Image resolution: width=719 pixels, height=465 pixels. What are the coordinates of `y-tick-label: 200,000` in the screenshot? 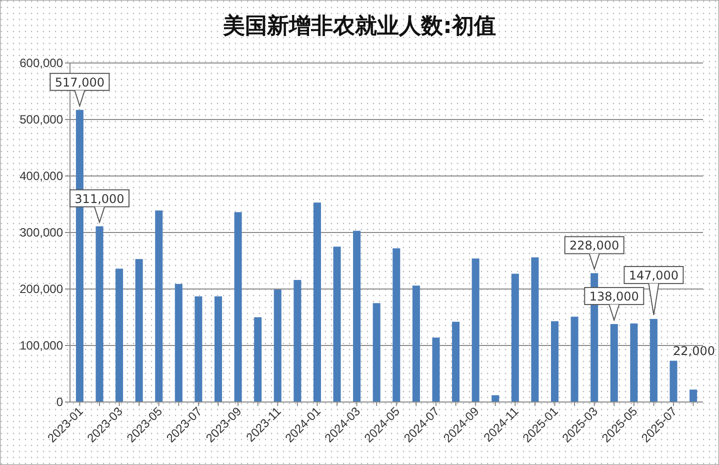 It's located at (42, 289).